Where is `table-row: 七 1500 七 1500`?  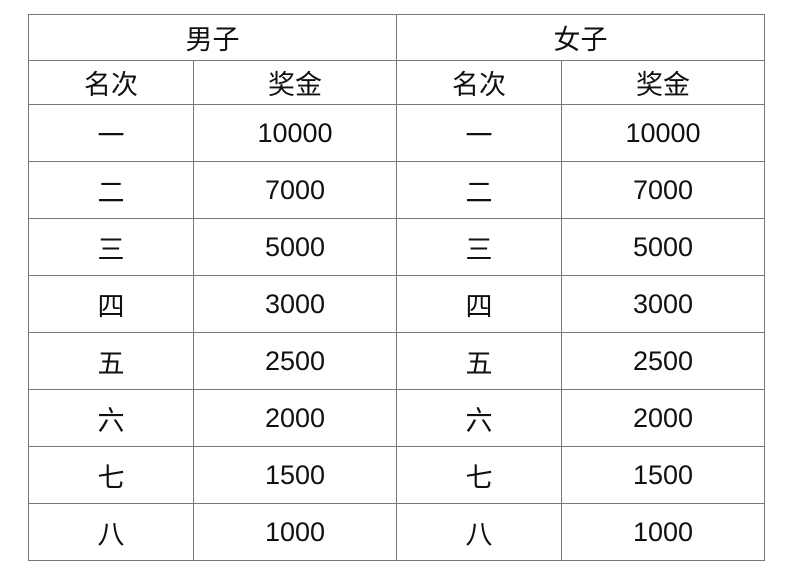
table-row: 七 1500 七 1500 is located at coordinates (396, 475).